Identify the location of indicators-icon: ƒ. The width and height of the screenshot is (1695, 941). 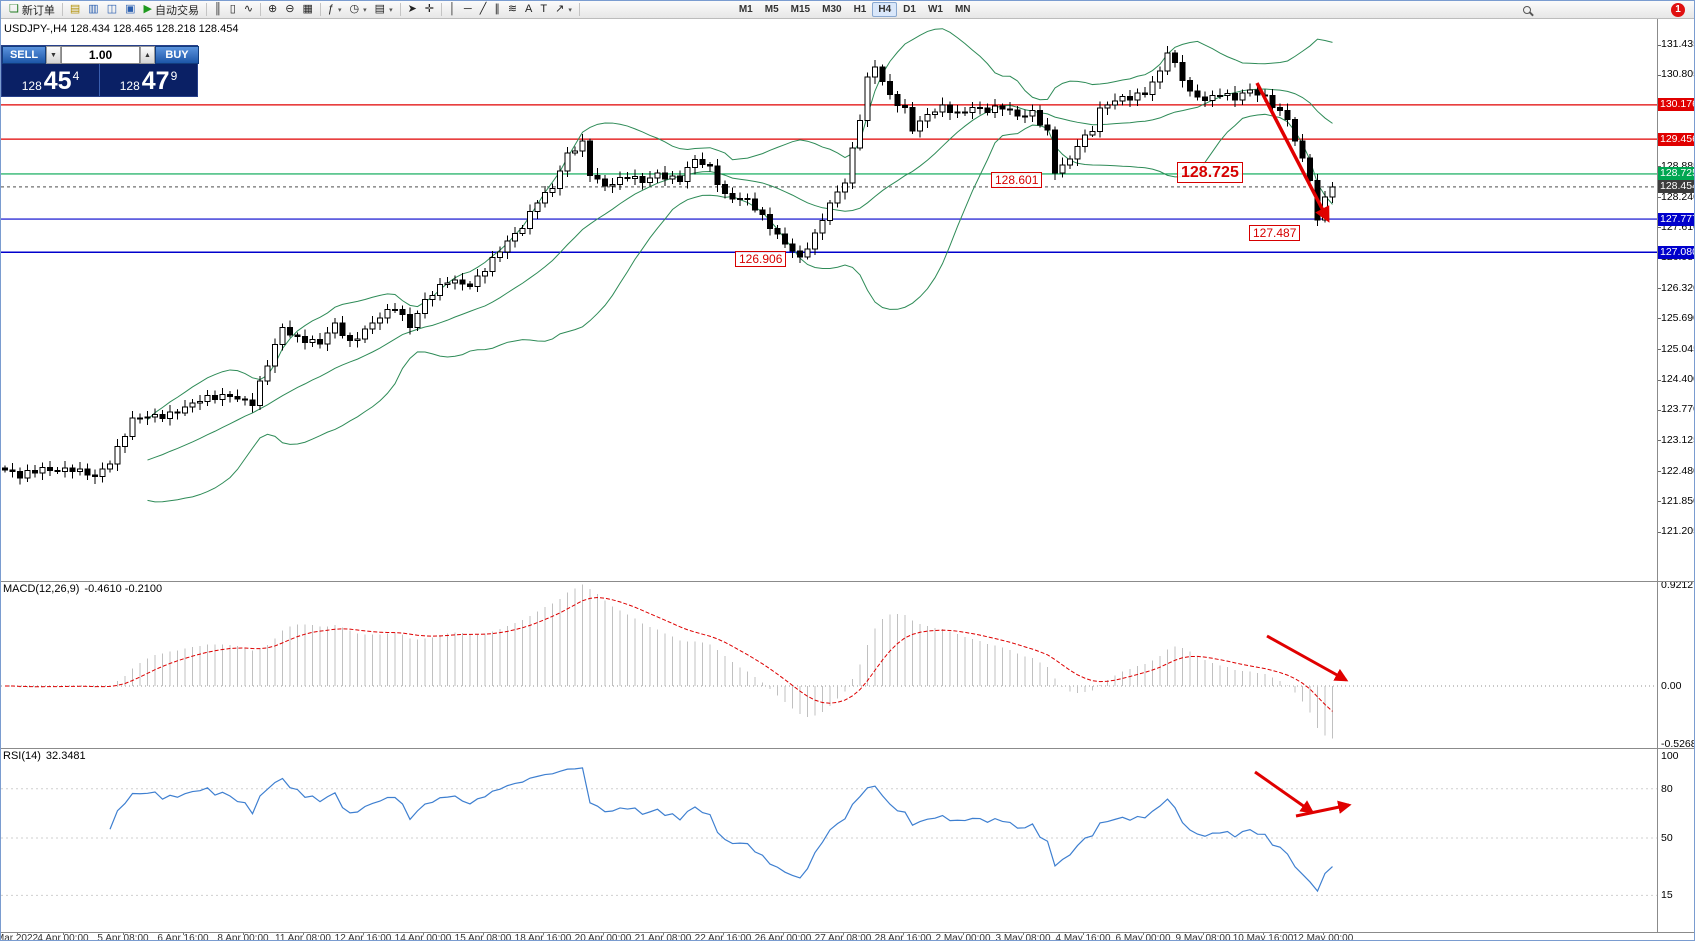
(331, 9).